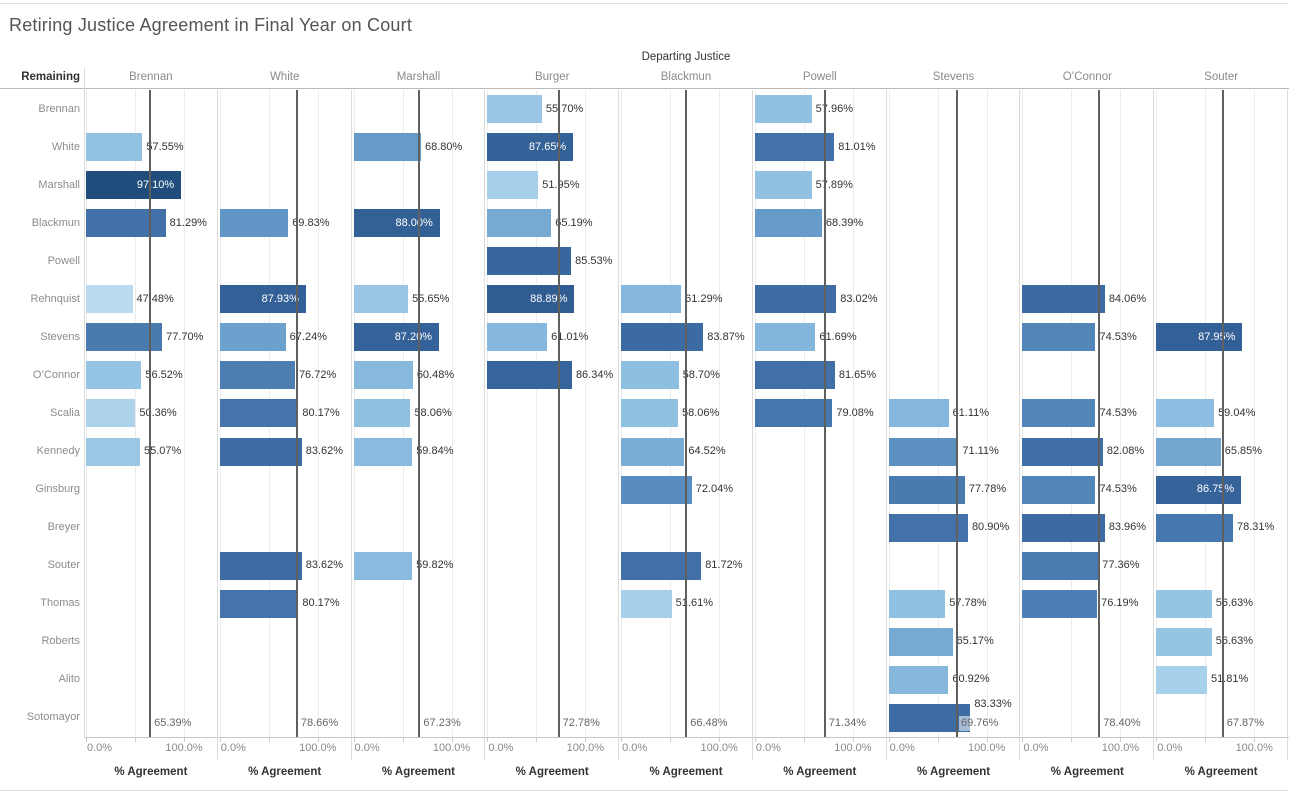 Image resolution: width=1289 pixels, height=803 pixels. What do you see at coordinates (514, 109) in the screenshot?
I see `bar-burger-brennan` at bounding box center [514, 109].